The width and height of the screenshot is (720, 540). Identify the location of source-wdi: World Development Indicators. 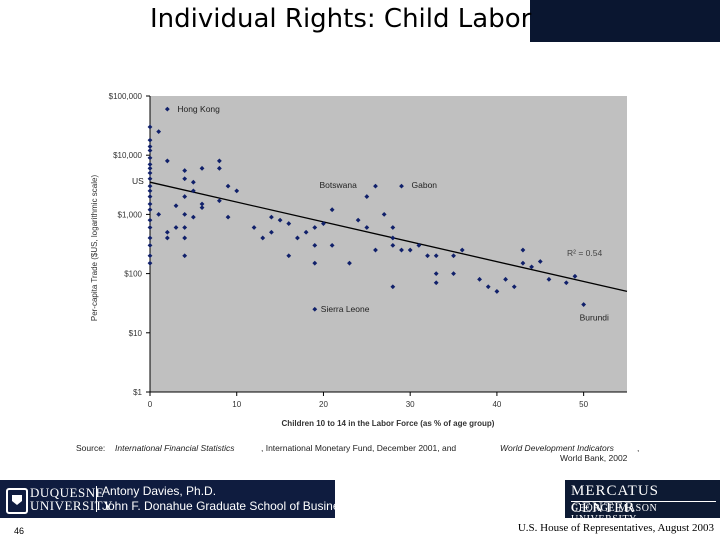
(557, 448).